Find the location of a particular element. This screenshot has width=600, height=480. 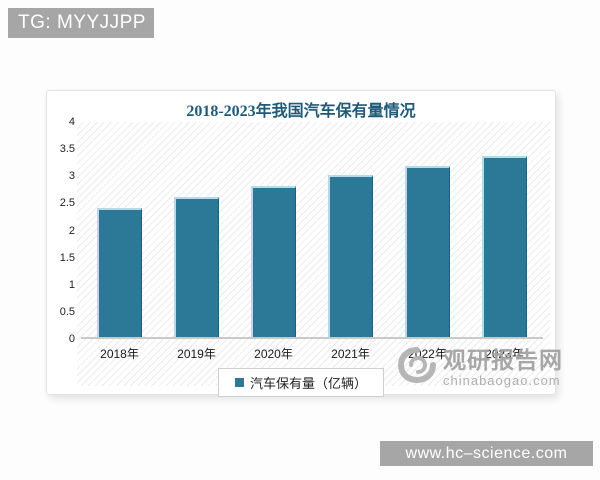

watermark-name: 观研报告网 is located at coordinates (503, 359).